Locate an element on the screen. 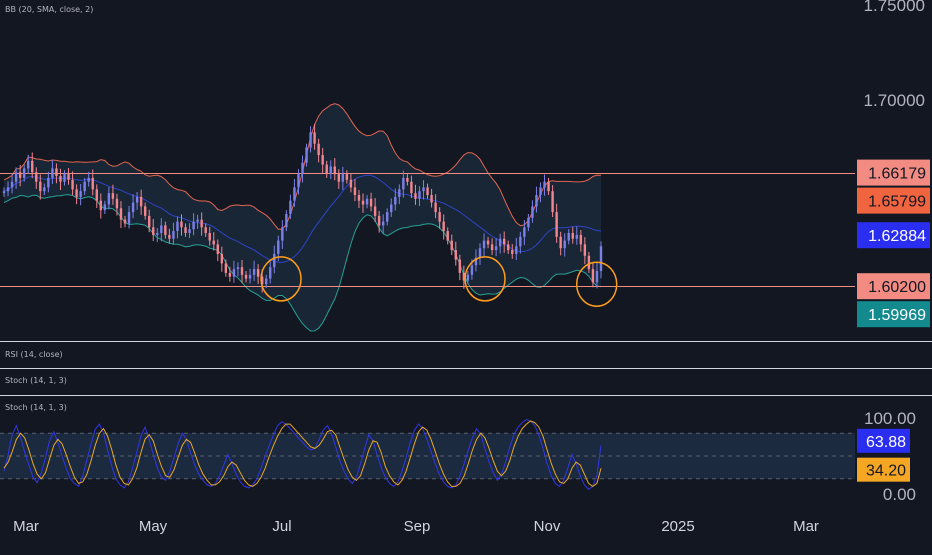  time-axis-label: Nov is located at coordinates (547, 526).